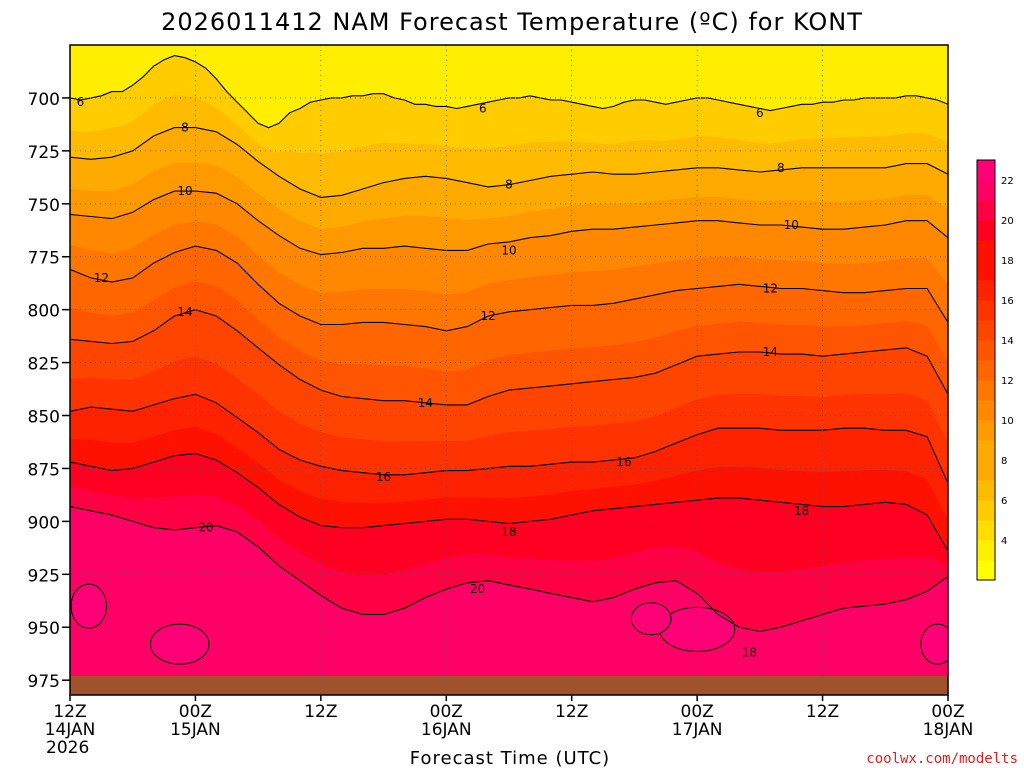 The height and width of the screenshot is (768, 1024). Describe the element at coordinates (195, 730) in the screenshot. I see `x-tick-label: 15JAN` at that location.